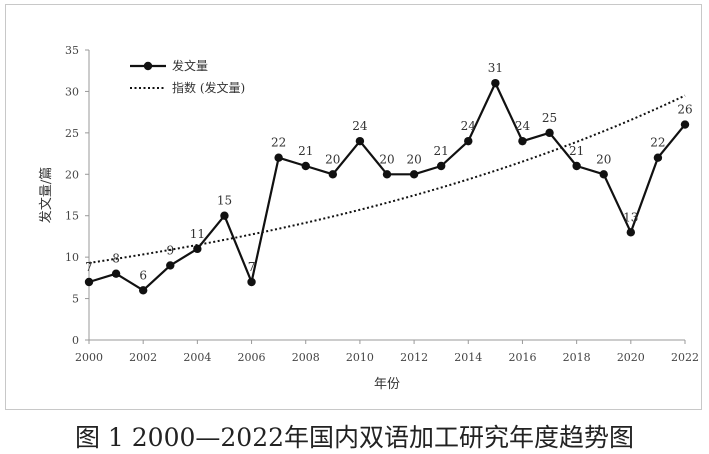 The image size is (709, 454). Describe the element at coordinates (148, 66) in the screenshot. I see `legend-marker` at that location.